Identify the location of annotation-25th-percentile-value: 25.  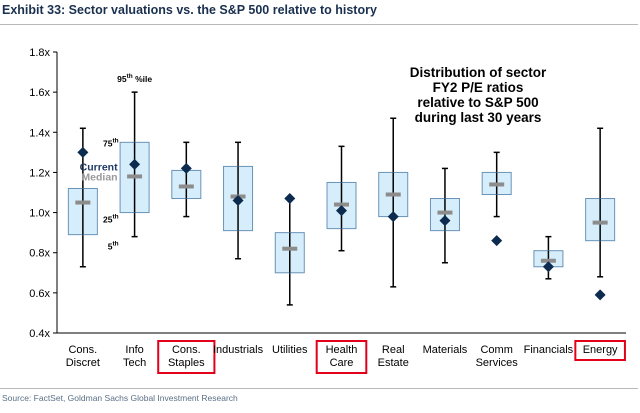
(108, 220).